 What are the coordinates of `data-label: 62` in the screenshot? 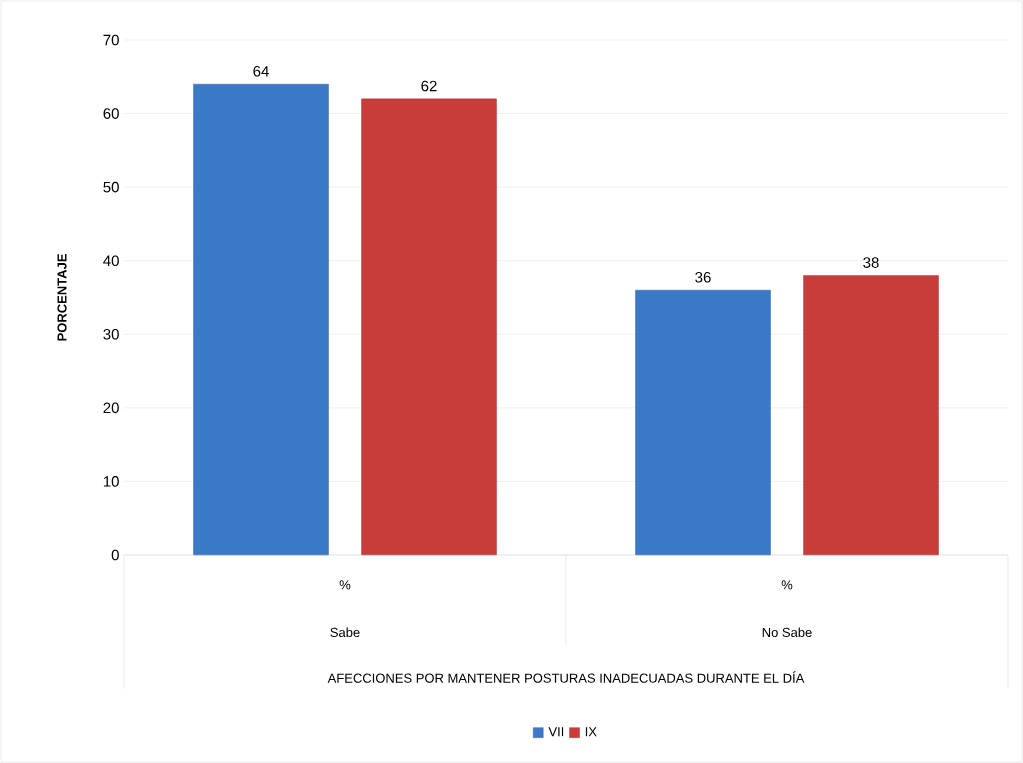 It's located at (429, 86).